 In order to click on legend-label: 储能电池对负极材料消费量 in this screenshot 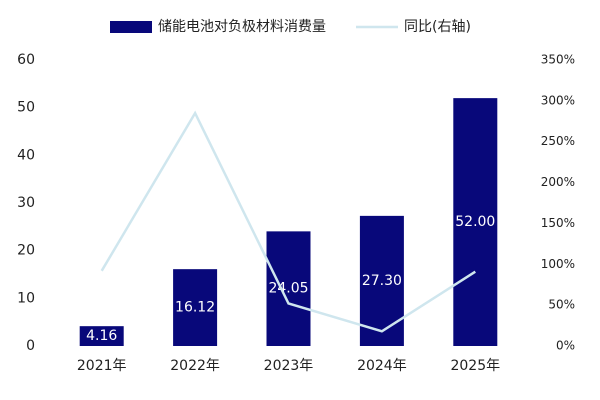, I will do `click(242, 27)`.